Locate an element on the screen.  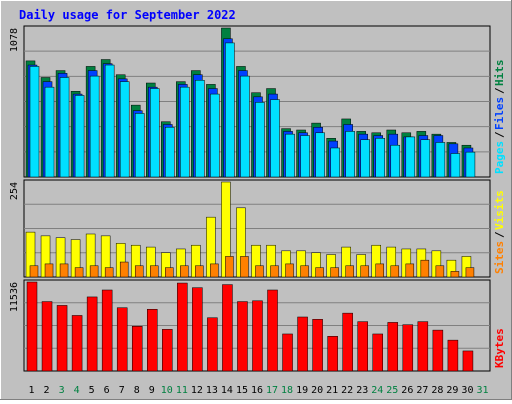
day-label: 17 is located at coordinates (272, 390).